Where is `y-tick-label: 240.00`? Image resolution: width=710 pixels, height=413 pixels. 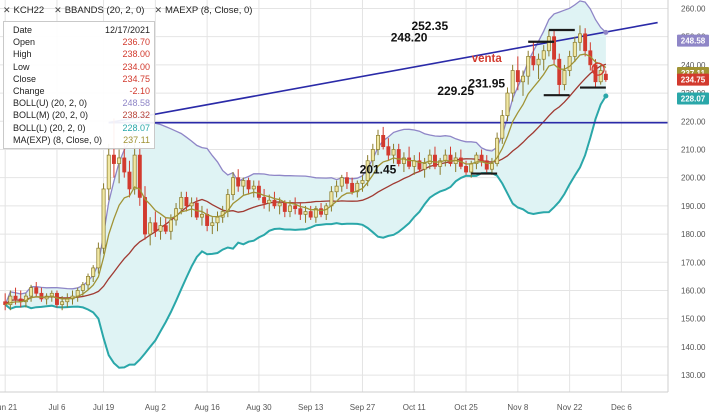 y-tick-label: 240.00 is located at coordinates (693, 65).